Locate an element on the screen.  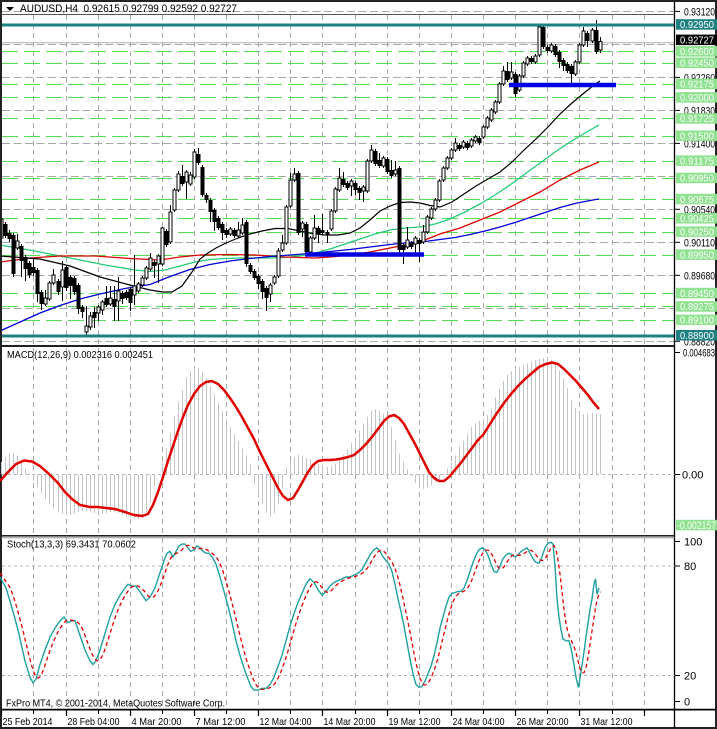
svg-text: 0.004683 is located at coordinates (699, 354).